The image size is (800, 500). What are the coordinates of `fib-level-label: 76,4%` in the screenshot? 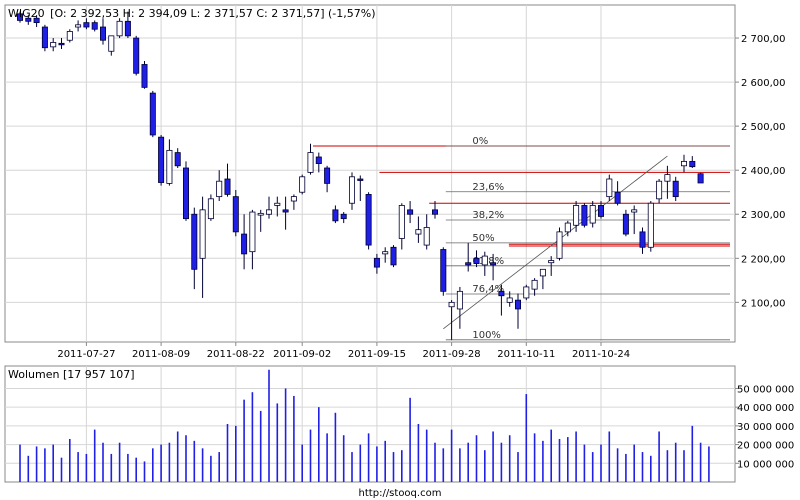 It's located at (488, 289).